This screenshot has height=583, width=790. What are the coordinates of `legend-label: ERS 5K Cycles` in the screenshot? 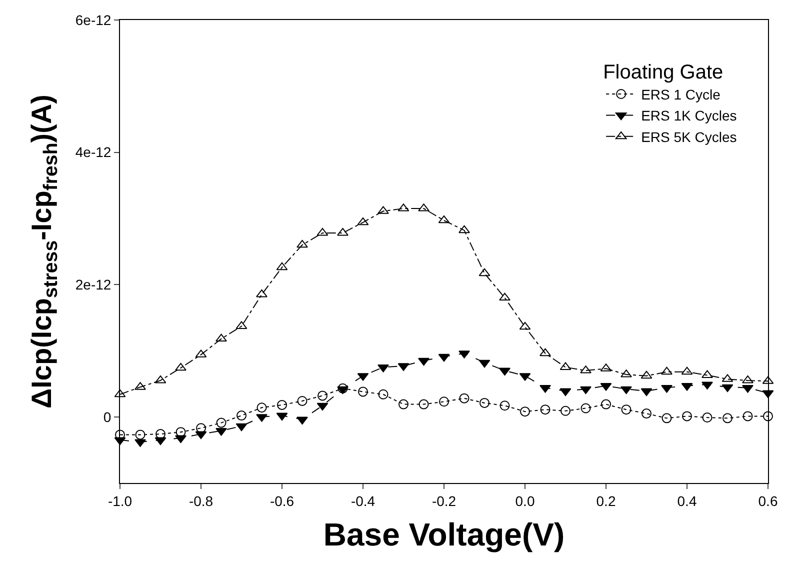 It's located at (689, 136).